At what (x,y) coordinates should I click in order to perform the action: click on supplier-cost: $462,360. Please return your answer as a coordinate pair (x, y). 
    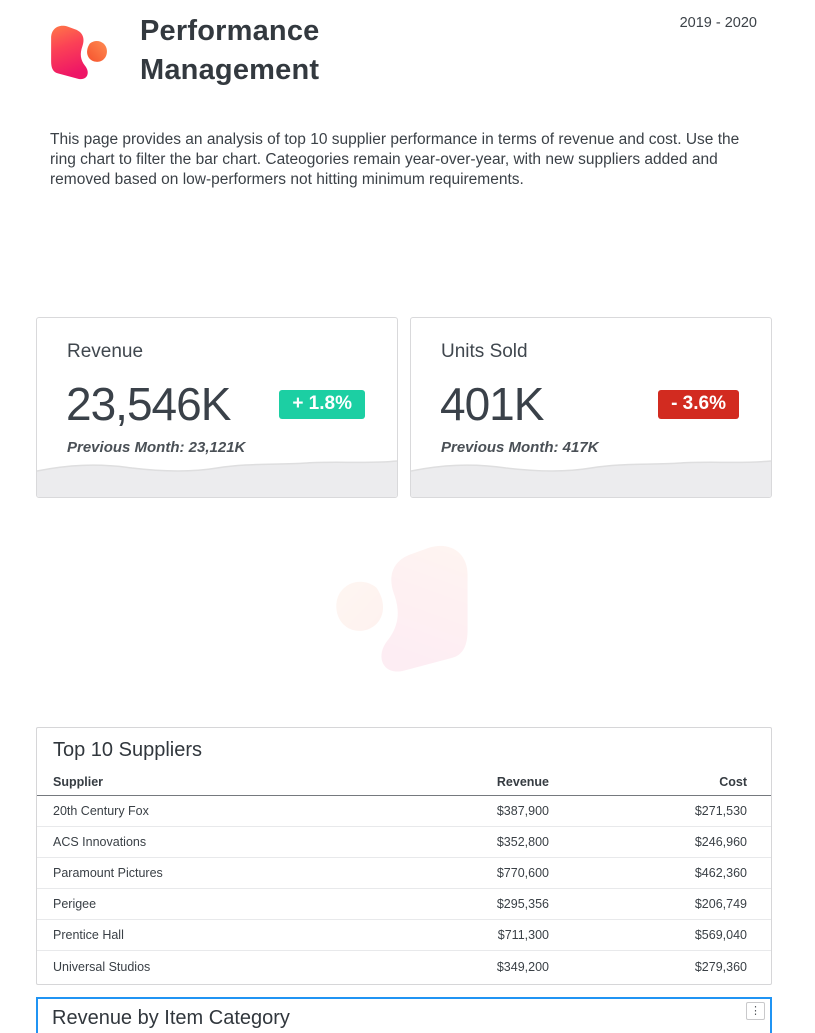
    Looking at the image, I should click on (720, 873).